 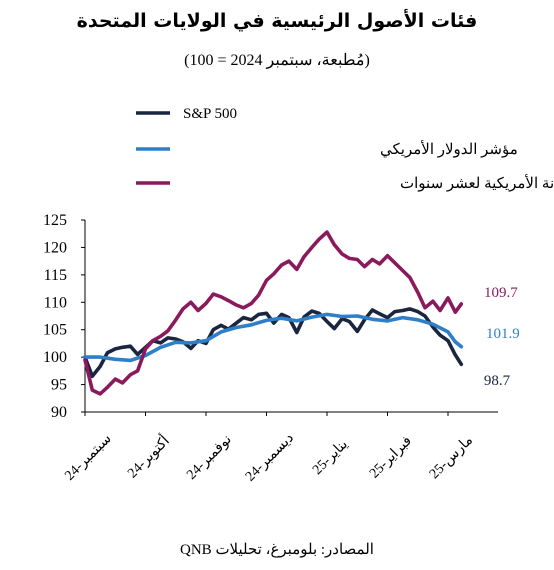 What do you see at coordinates (210, 114) in the screenshot?
I see `legend-label-0: S&P 500` at bounding box center [210, 114].